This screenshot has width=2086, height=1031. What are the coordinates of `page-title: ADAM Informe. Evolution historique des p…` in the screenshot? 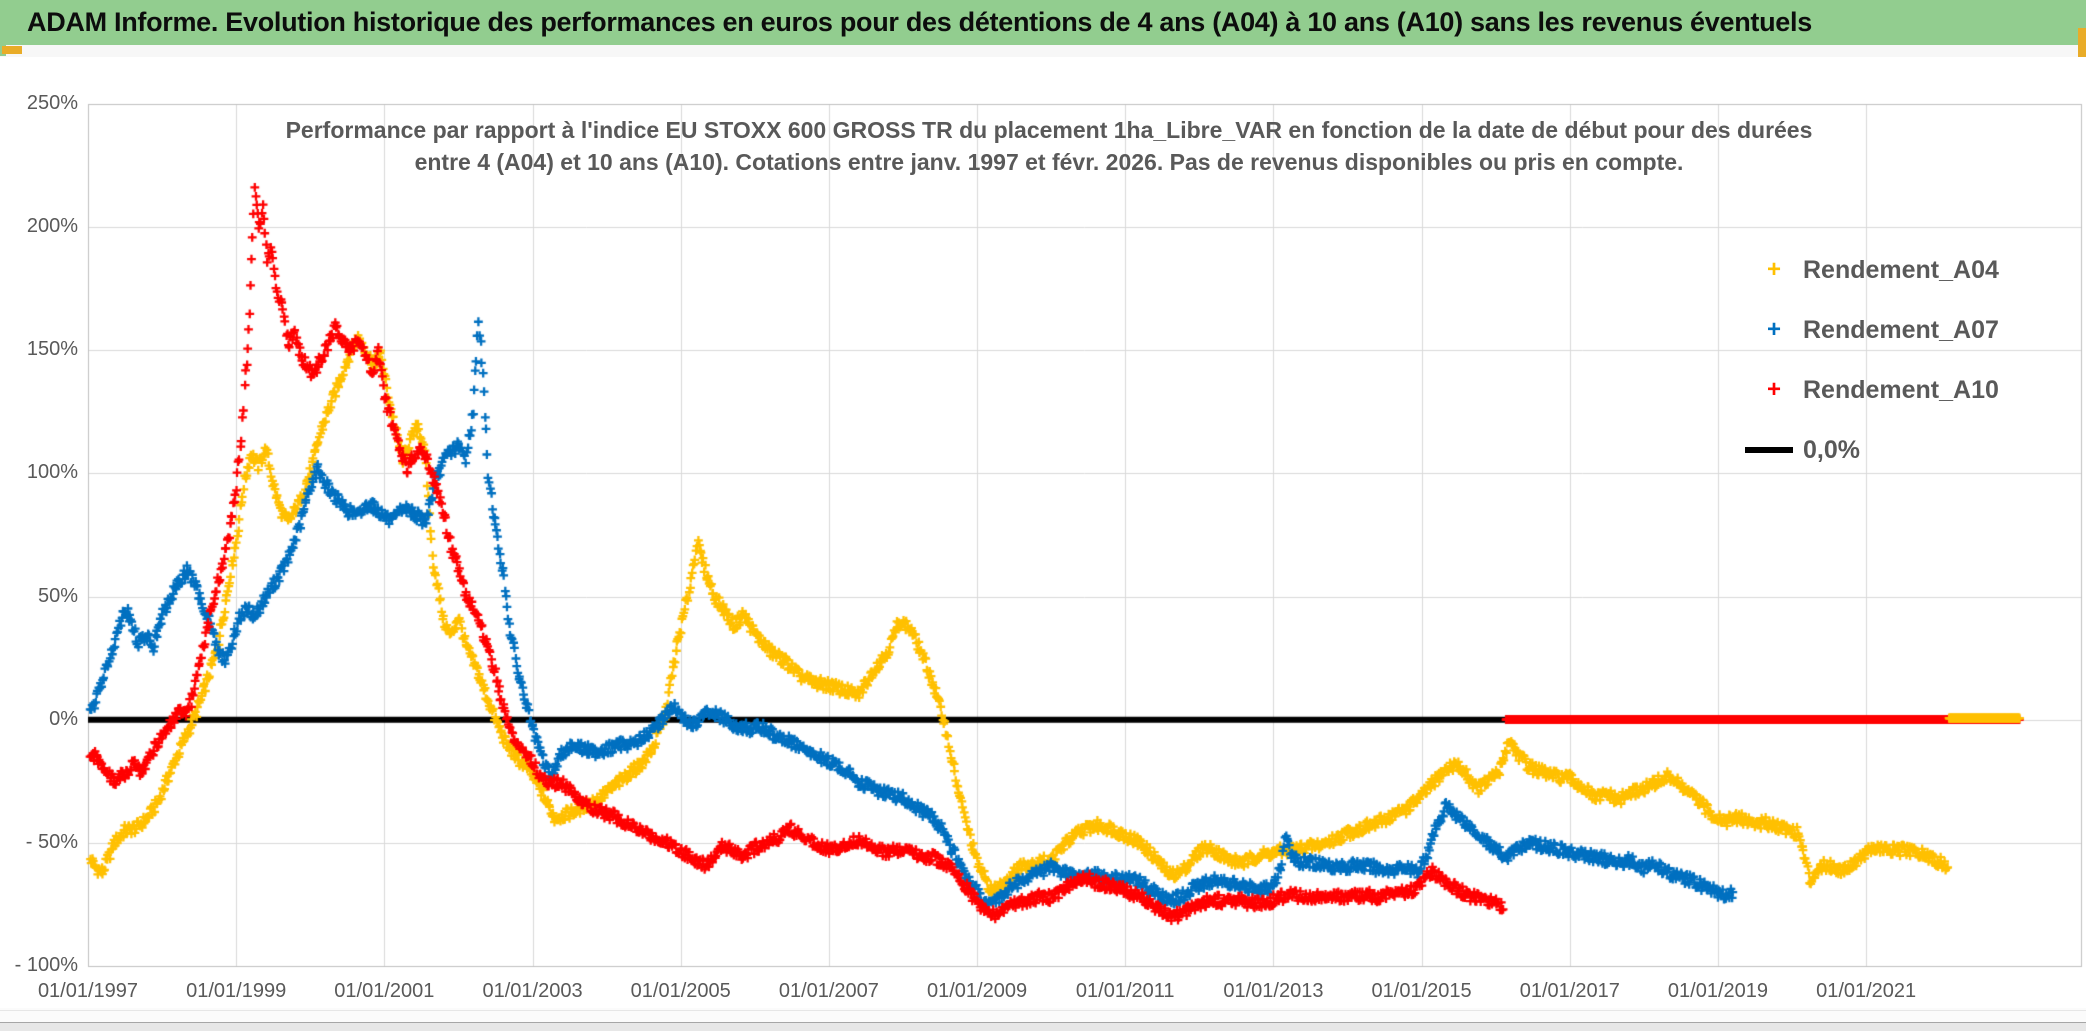 It's located at (919, 22).